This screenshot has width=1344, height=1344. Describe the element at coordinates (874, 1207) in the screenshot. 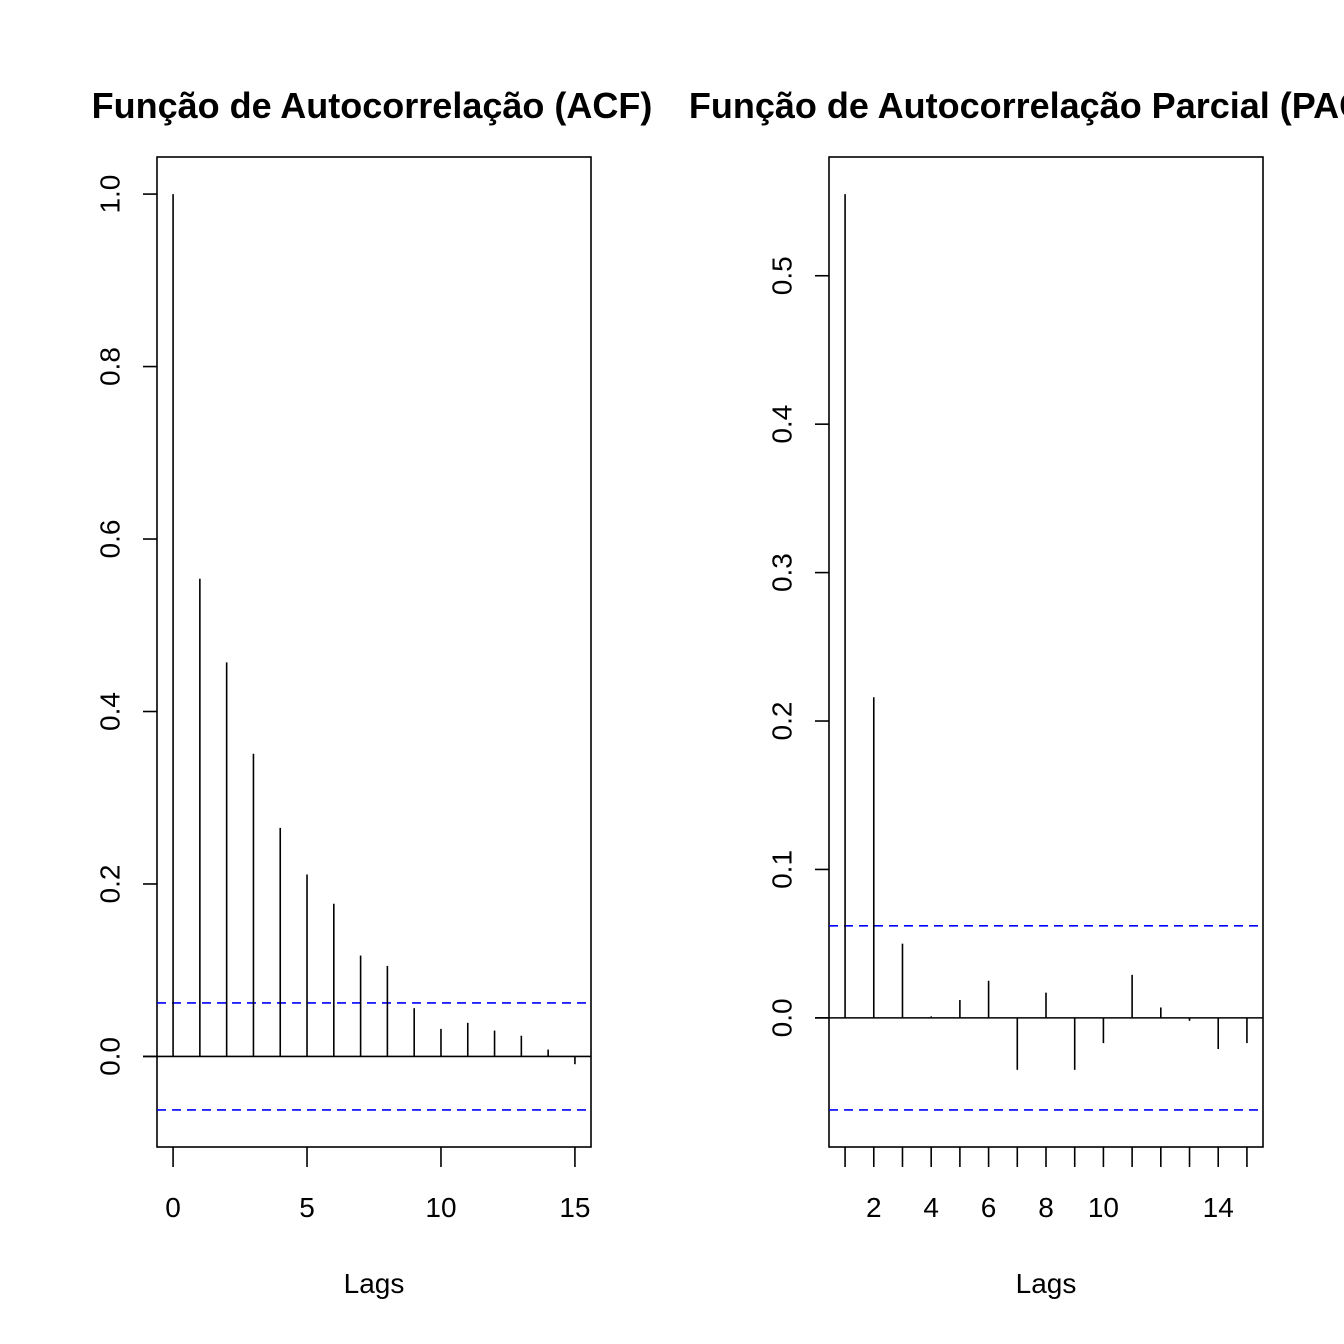

I see `pacf-x-tick-label: 2` at that location.